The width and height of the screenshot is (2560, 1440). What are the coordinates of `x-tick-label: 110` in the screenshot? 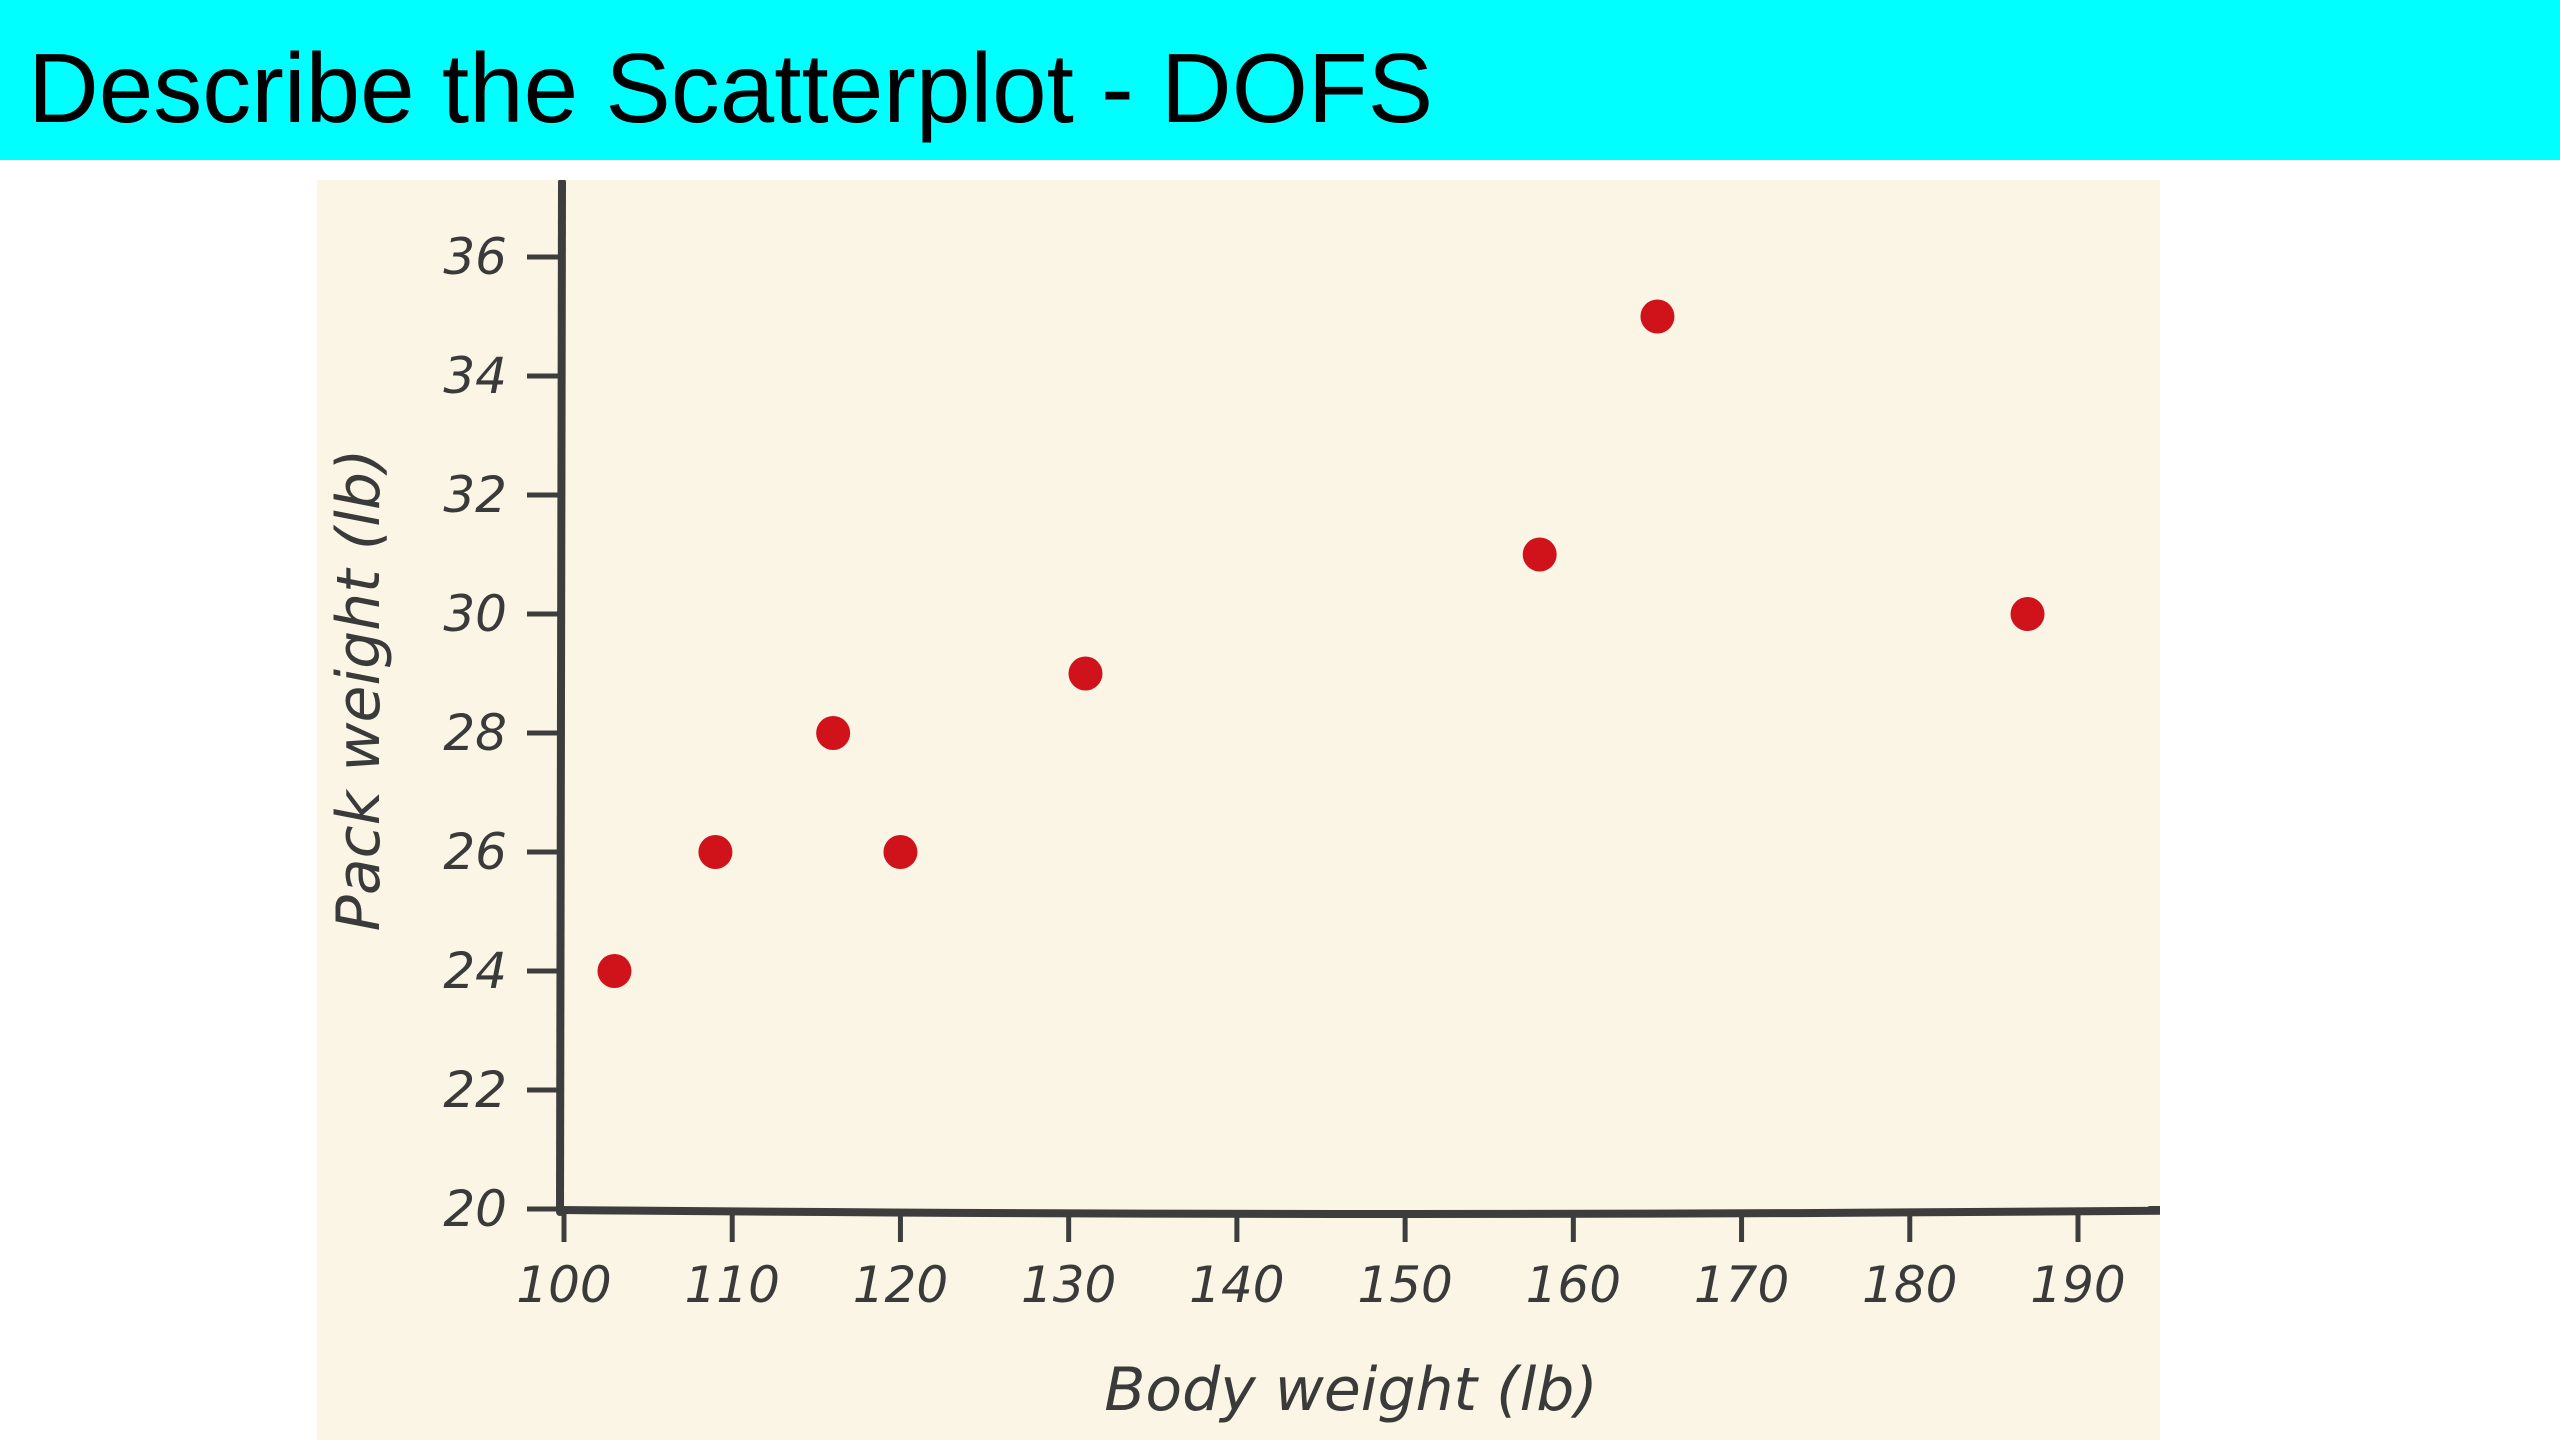 It's located at (732, 1285).